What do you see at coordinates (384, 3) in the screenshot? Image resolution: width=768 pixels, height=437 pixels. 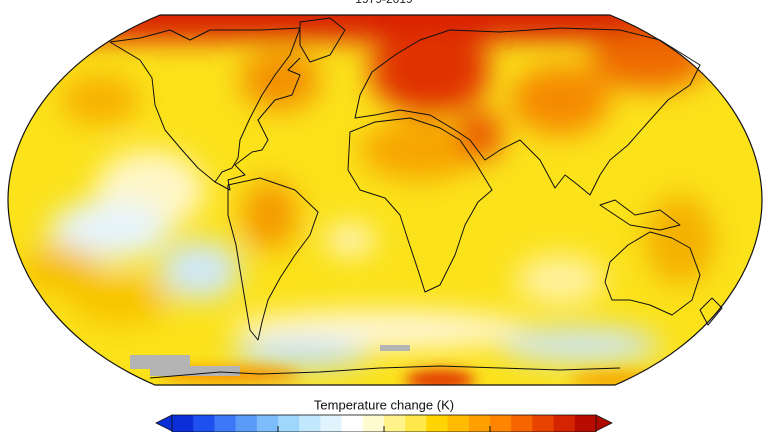 I see `map-title: 1979-2019` at bounding box center [384, 3].